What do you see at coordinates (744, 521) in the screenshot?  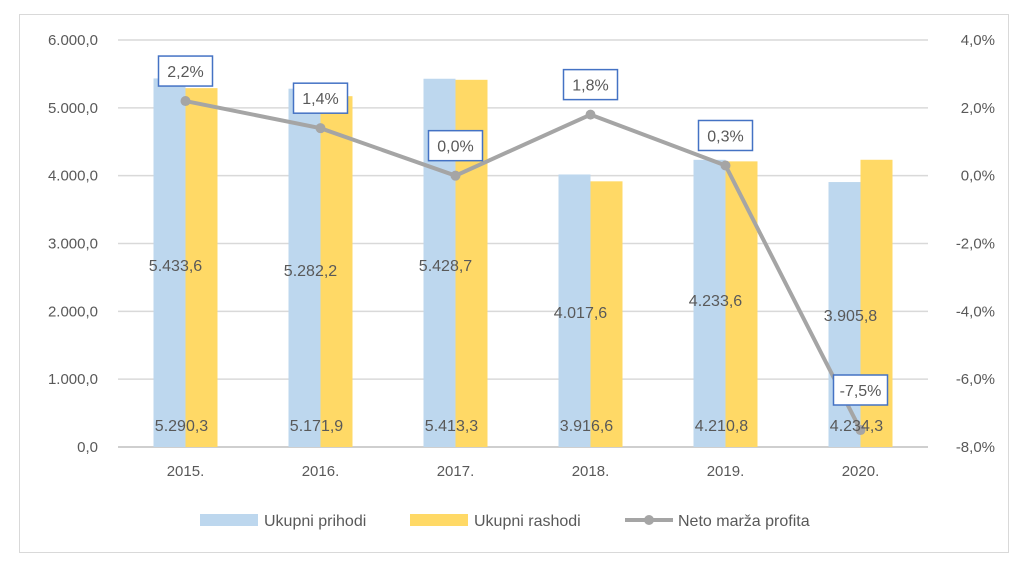 I see `legend-label: Neto marža profita` at bounding box center [744, 521].